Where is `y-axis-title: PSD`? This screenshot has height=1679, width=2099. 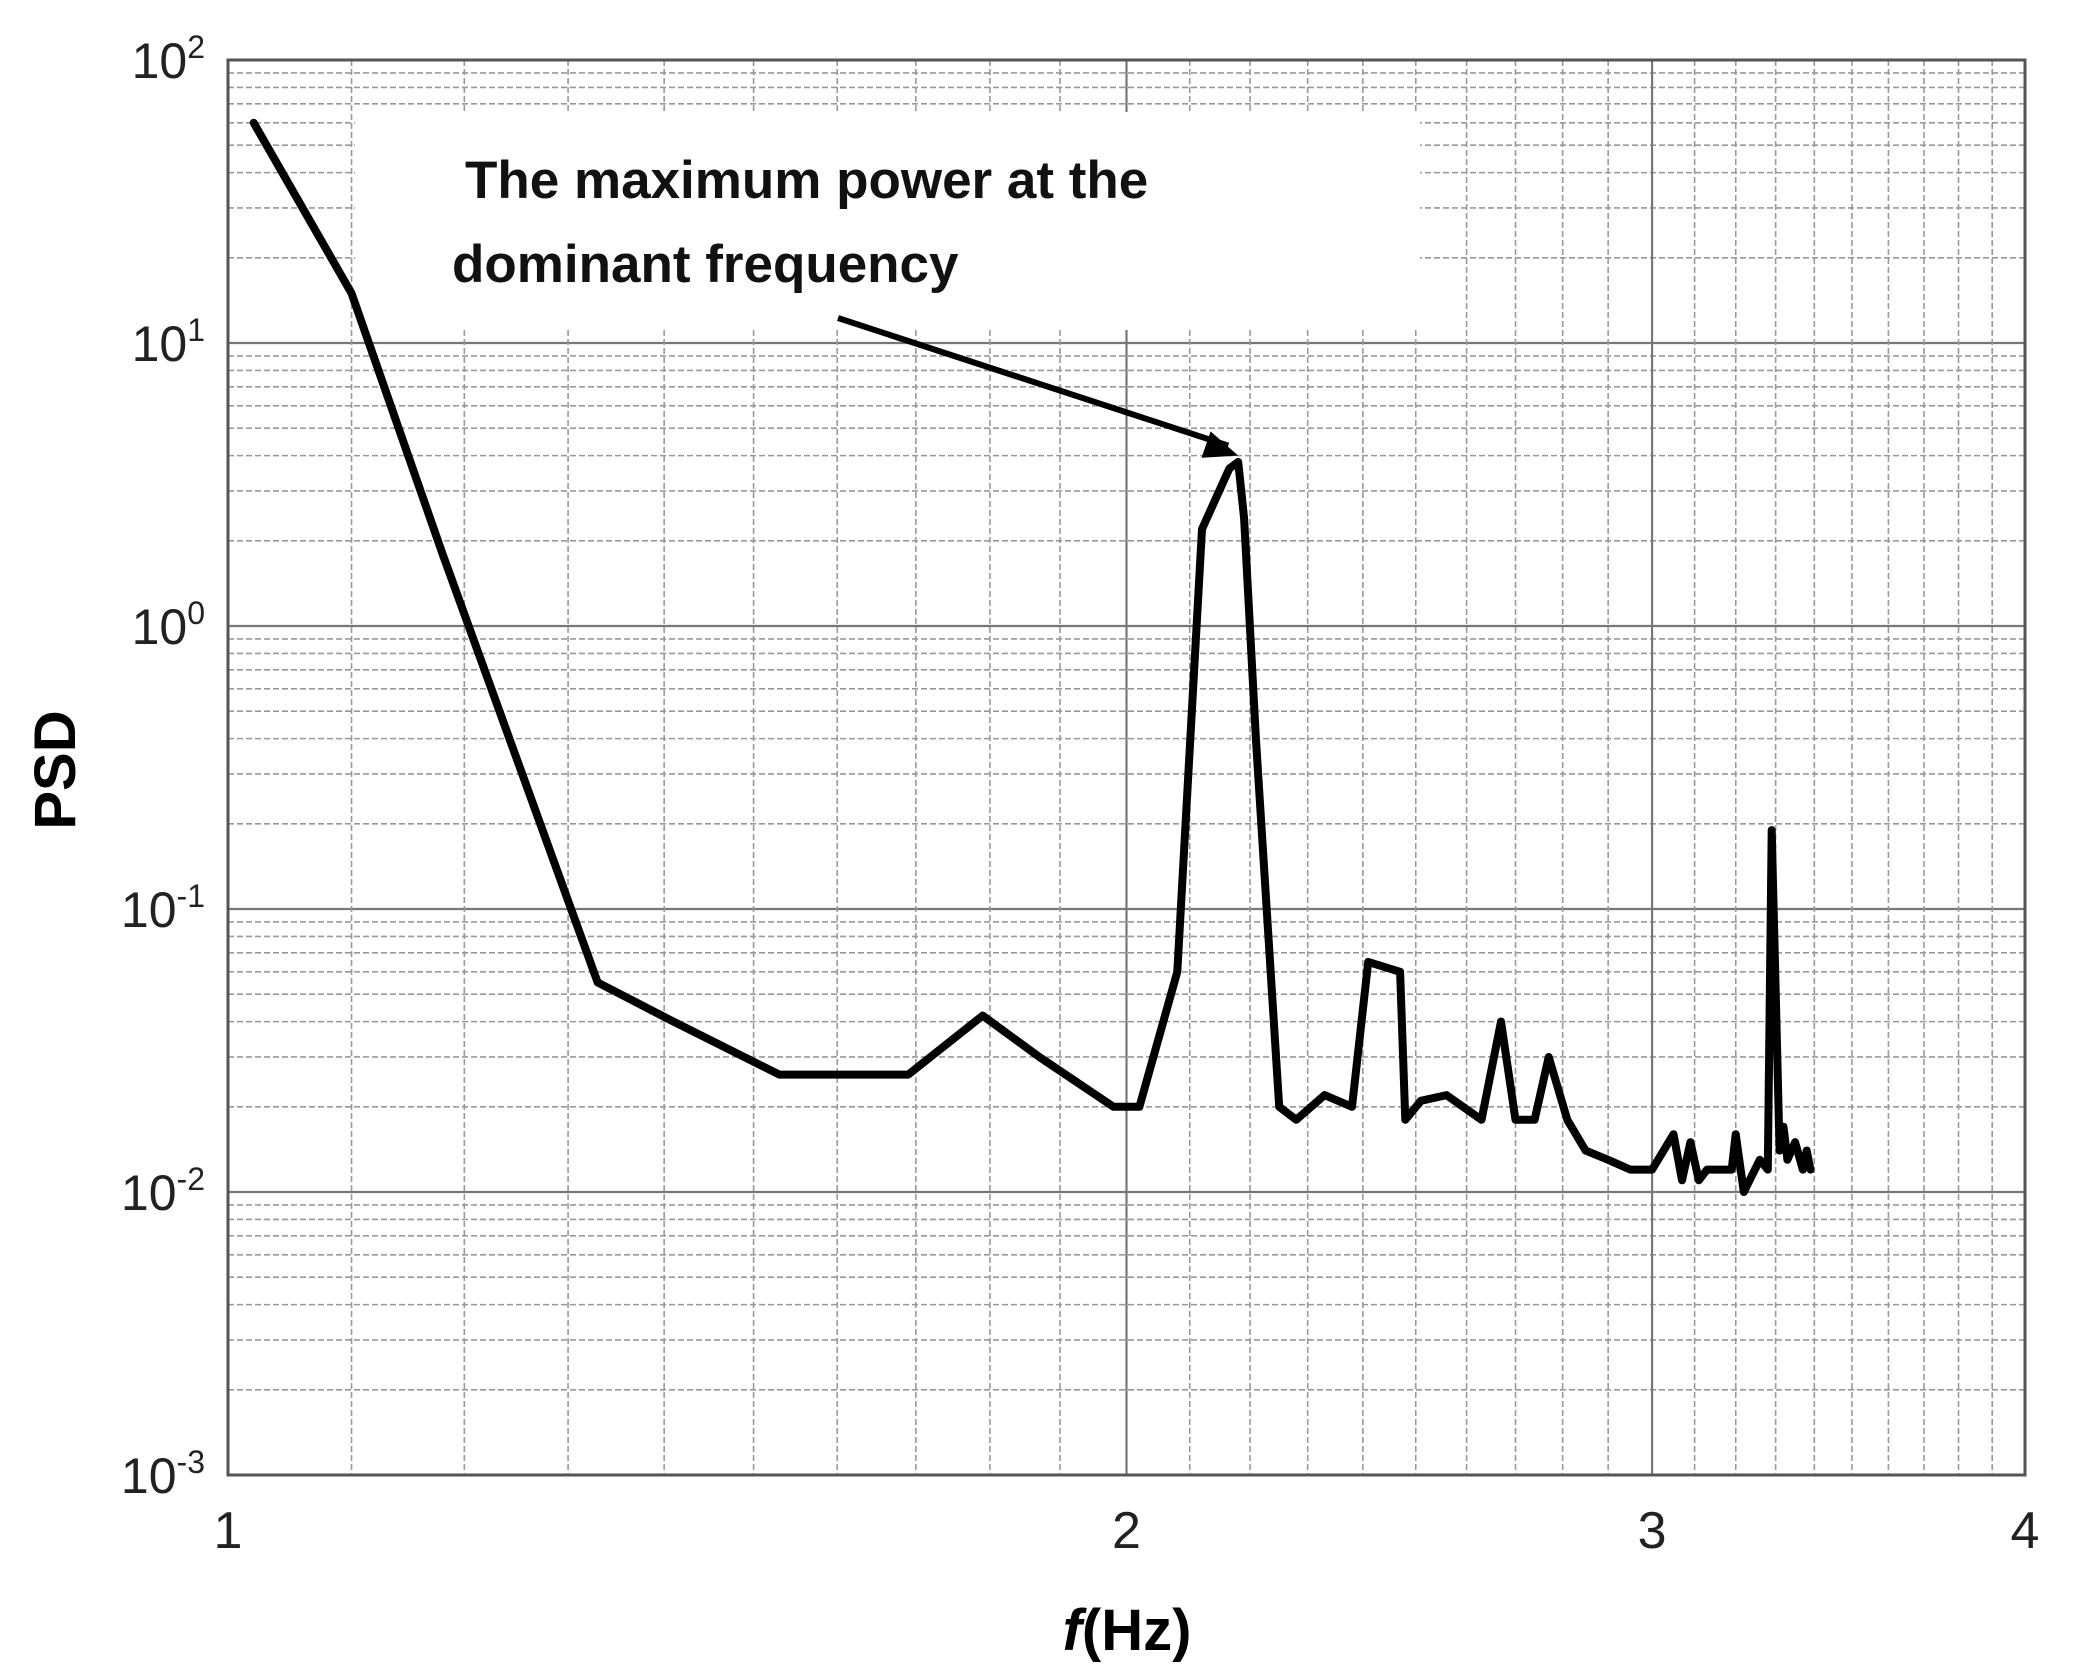 y-axis-title: PSD is located at coordinates (55, 769).